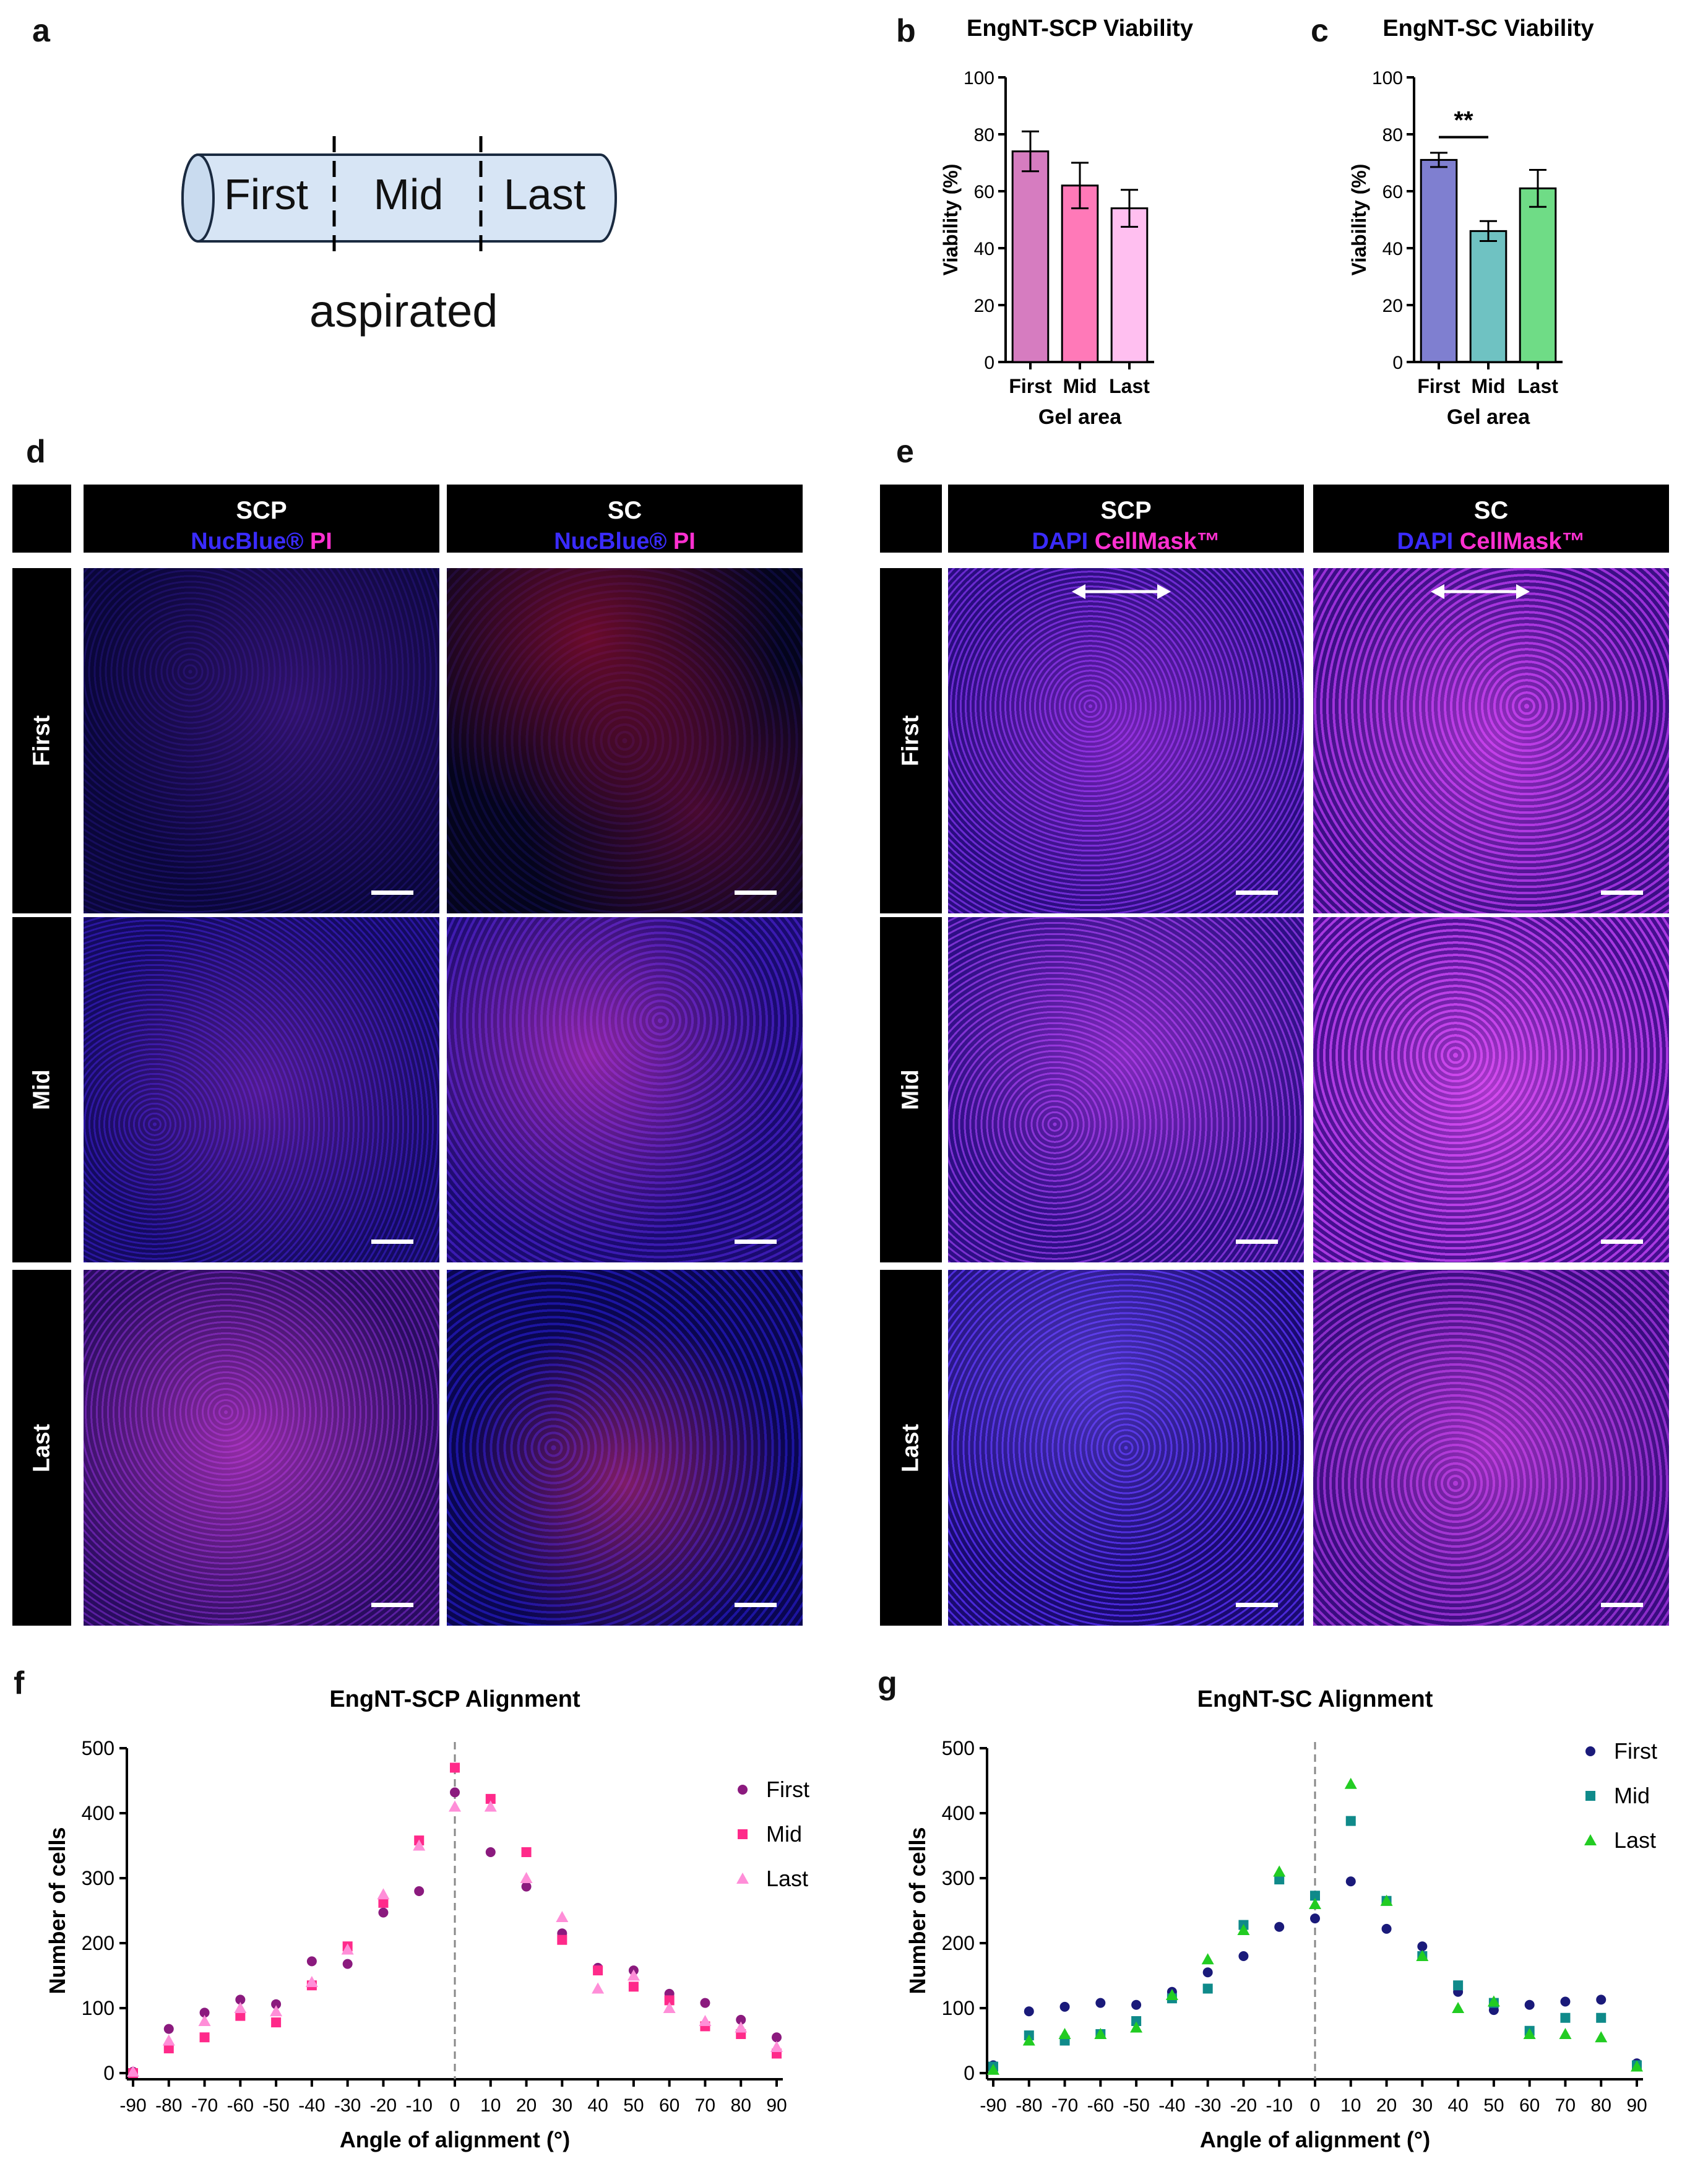 This screenshot has width=1708, height=2169. Describe the element at coordinates (455, 2139) in the screenshot. I see `x-axis-label: Angle of alignment (°)` at that location.